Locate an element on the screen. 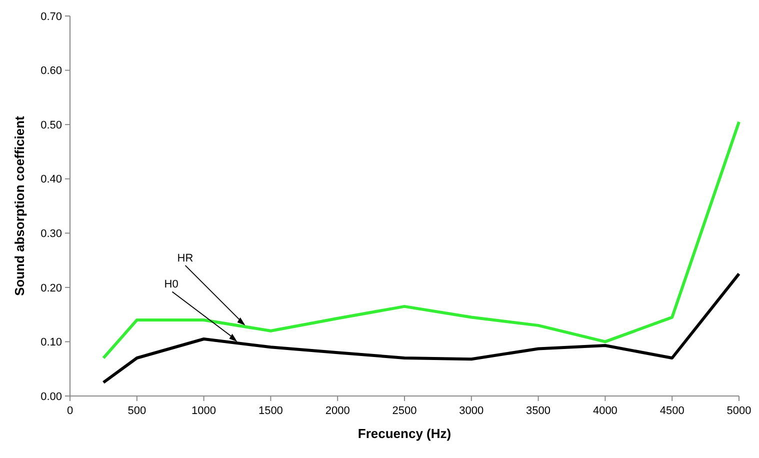 This screenshot has height=458, width=759. y-tick-label: 0.10 is located at coordinates (51, 342).